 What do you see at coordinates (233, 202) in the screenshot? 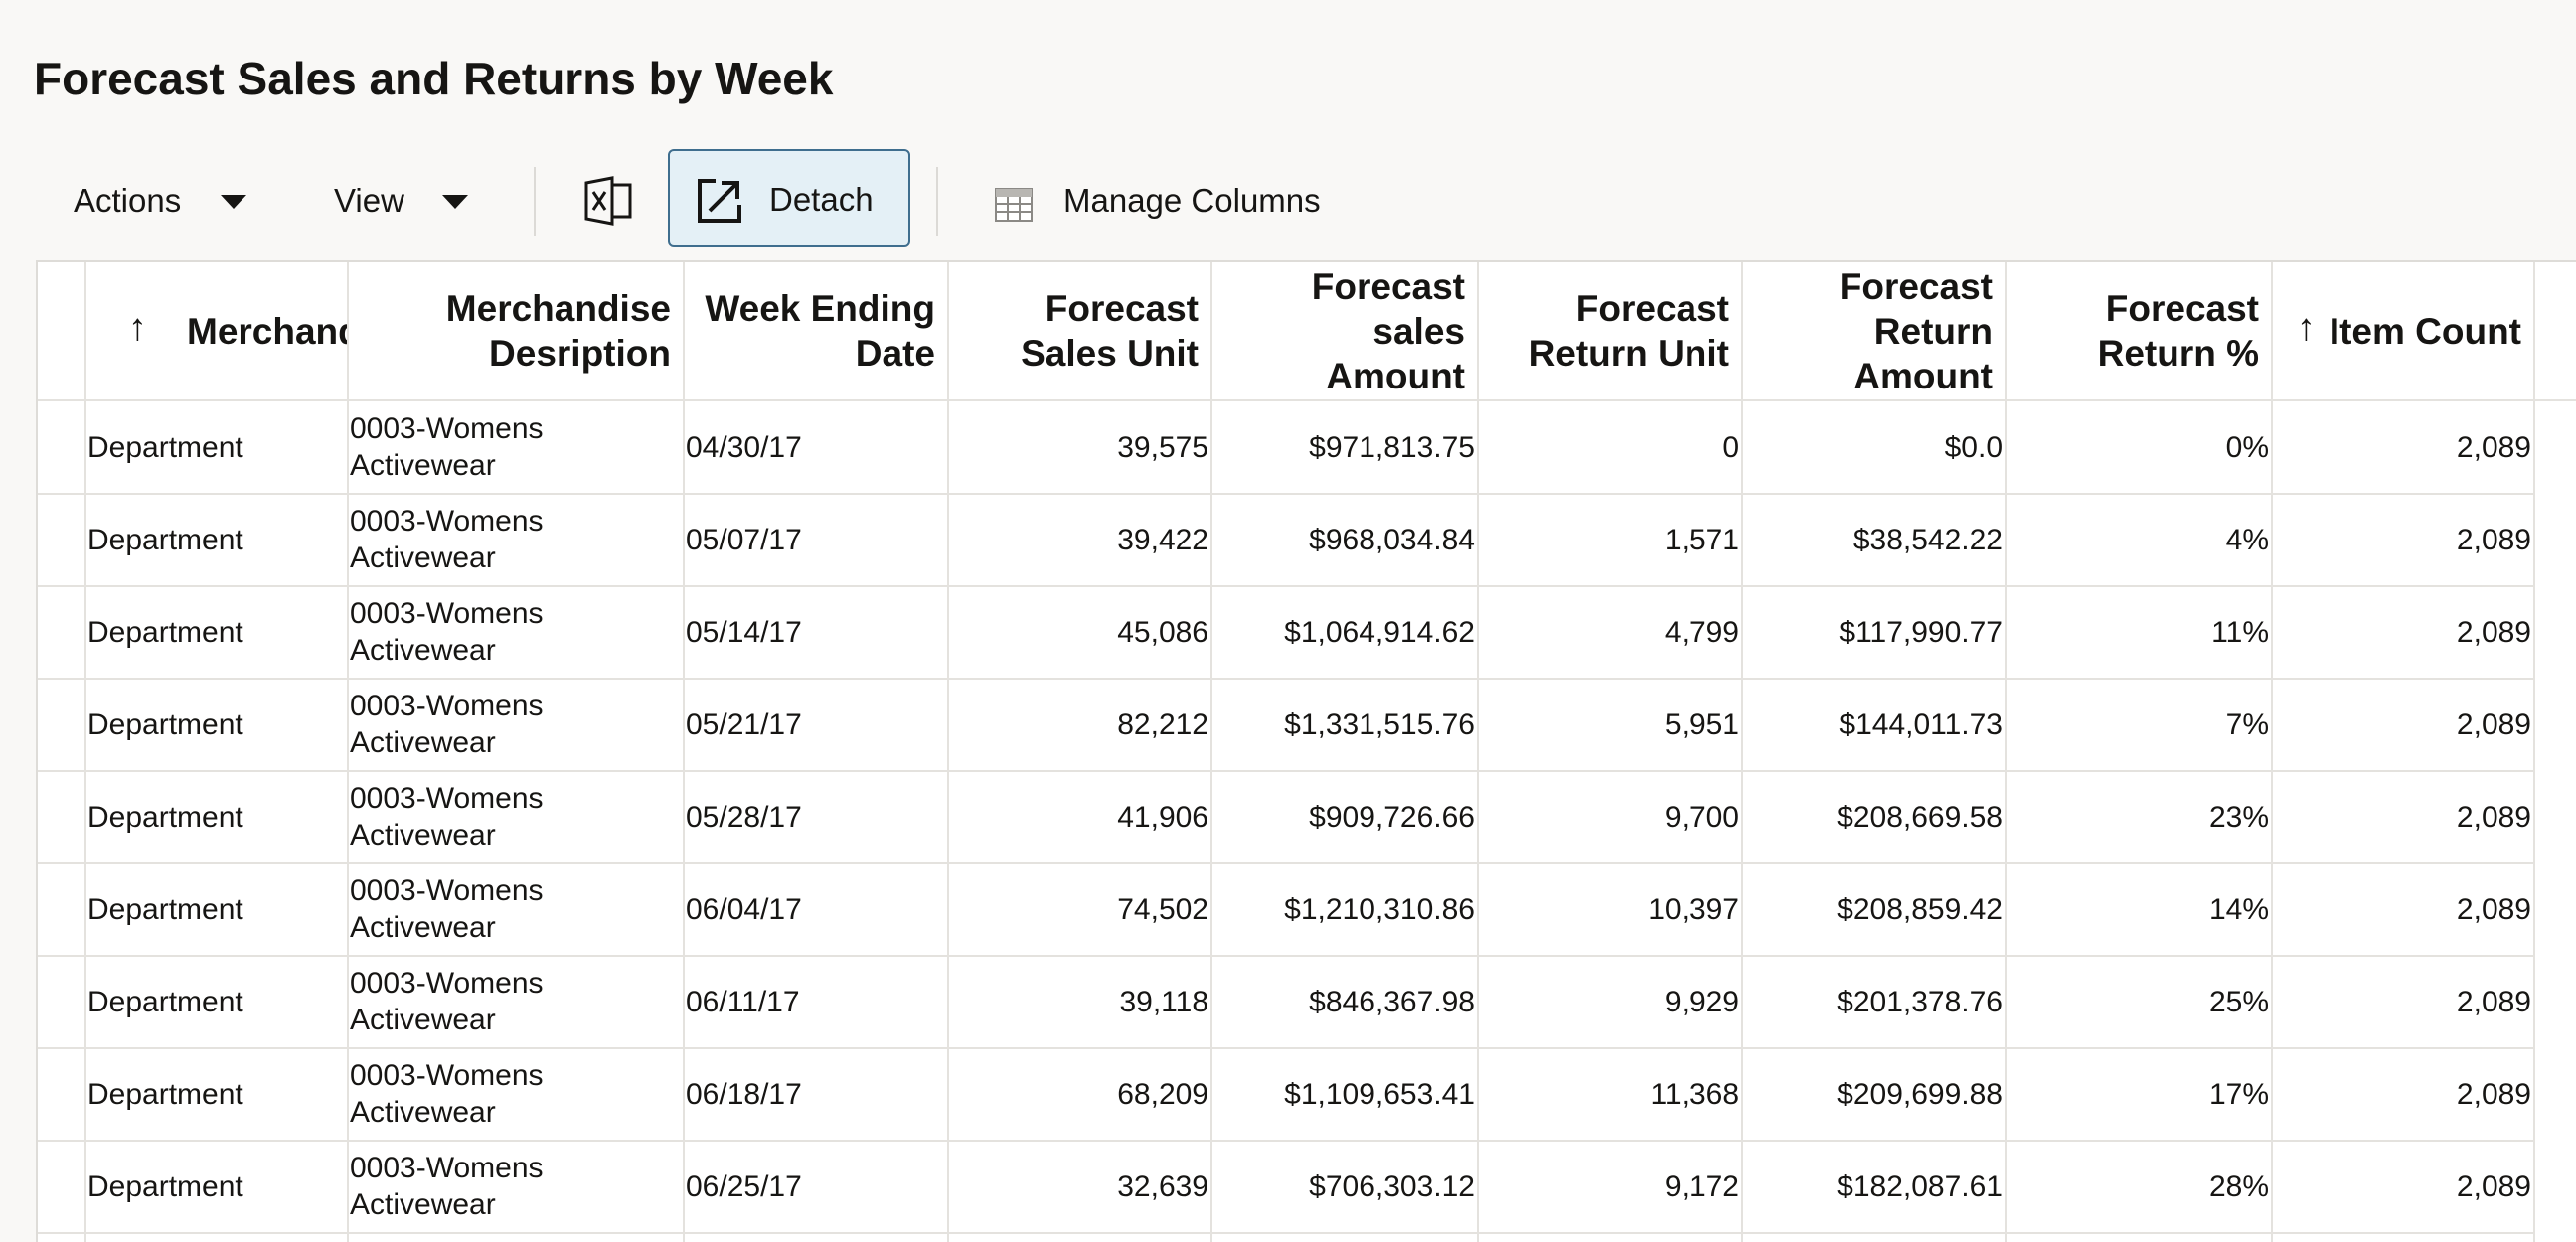
I see `actions-caret` at bounding box center [233, 202].